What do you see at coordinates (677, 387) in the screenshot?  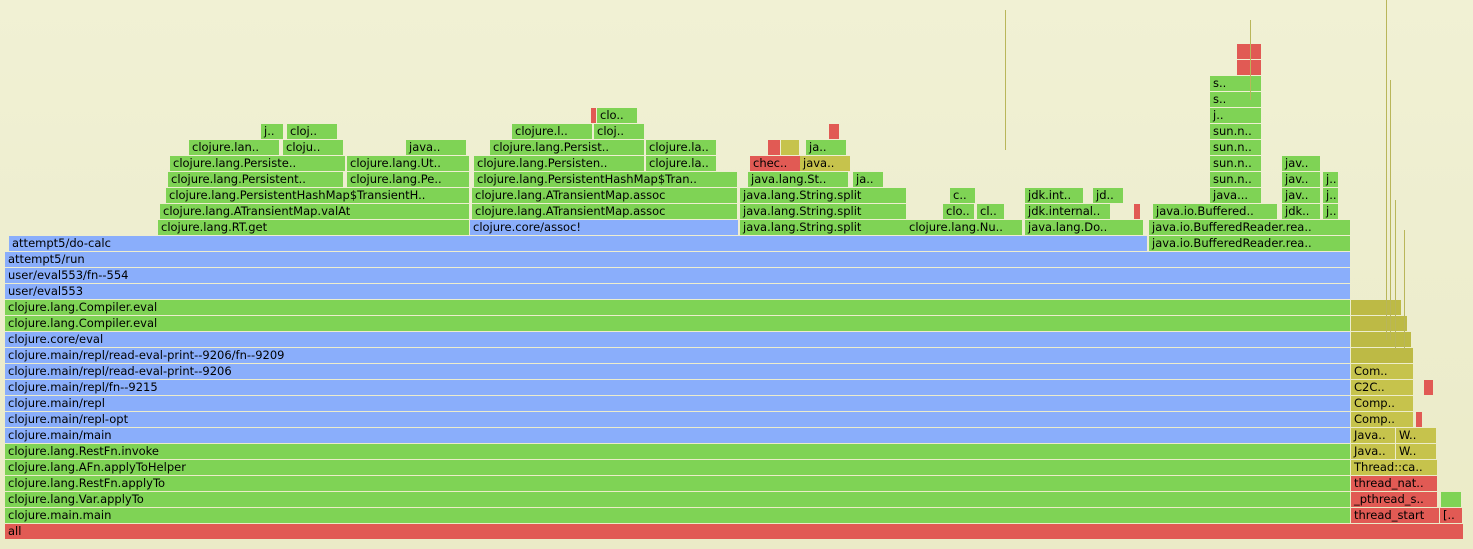 I see `frame-repl-fn-9215: clojure.main/repl/fn--9215` at bounding box center [677, 387].